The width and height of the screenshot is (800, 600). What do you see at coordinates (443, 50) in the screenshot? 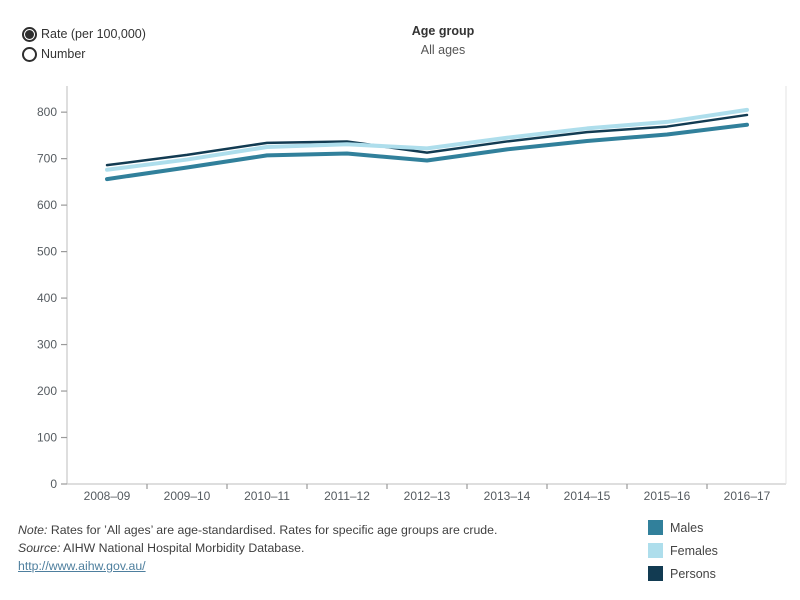
I see `age-group-value: All ages` at bounding box center [443, 50].